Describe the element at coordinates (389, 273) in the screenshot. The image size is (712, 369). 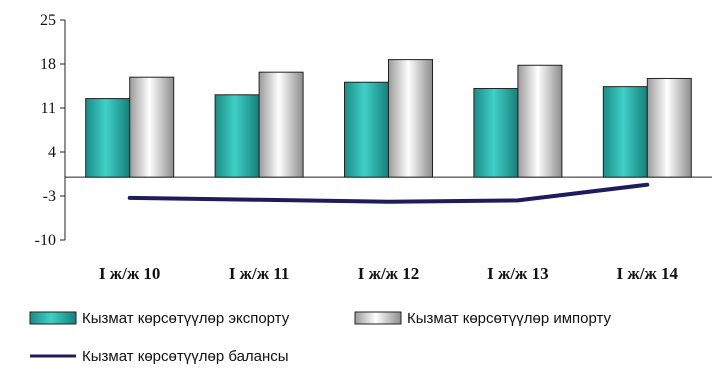
I see `x-category-label: І ж/ж 12` at that location.